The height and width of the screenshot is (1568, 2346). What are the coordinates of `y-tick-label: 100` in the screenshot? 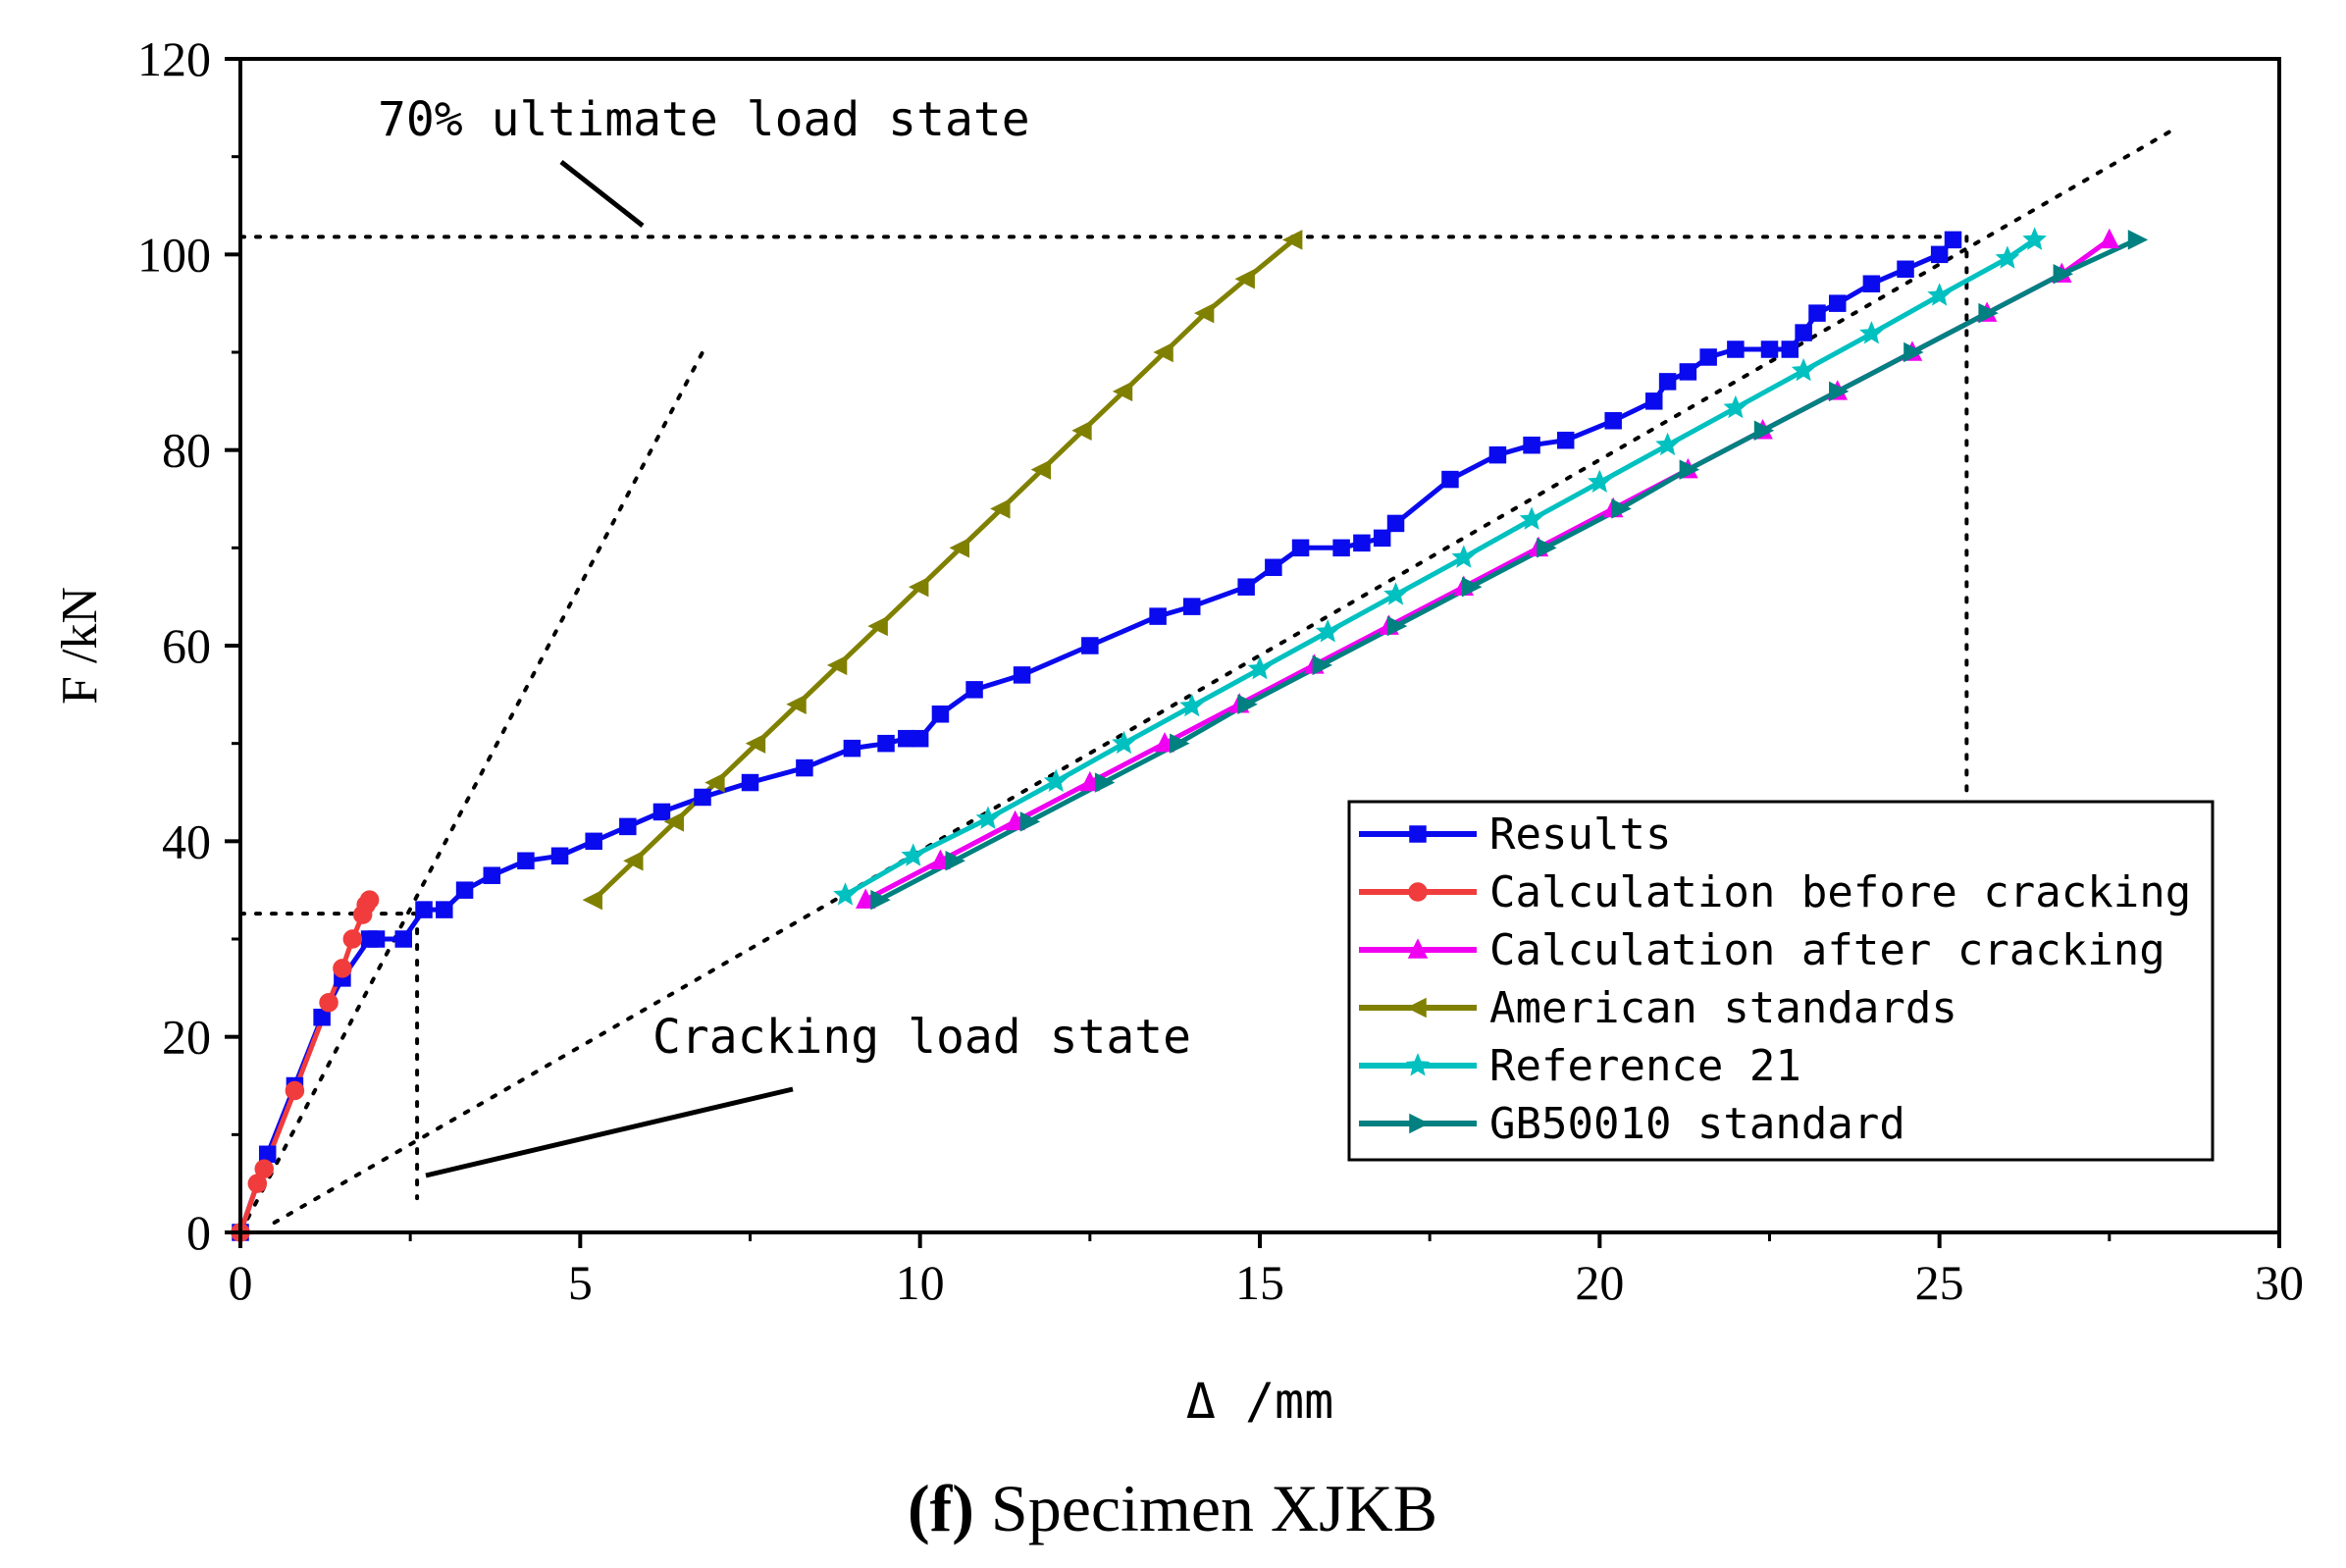 It's located at (174, 255).